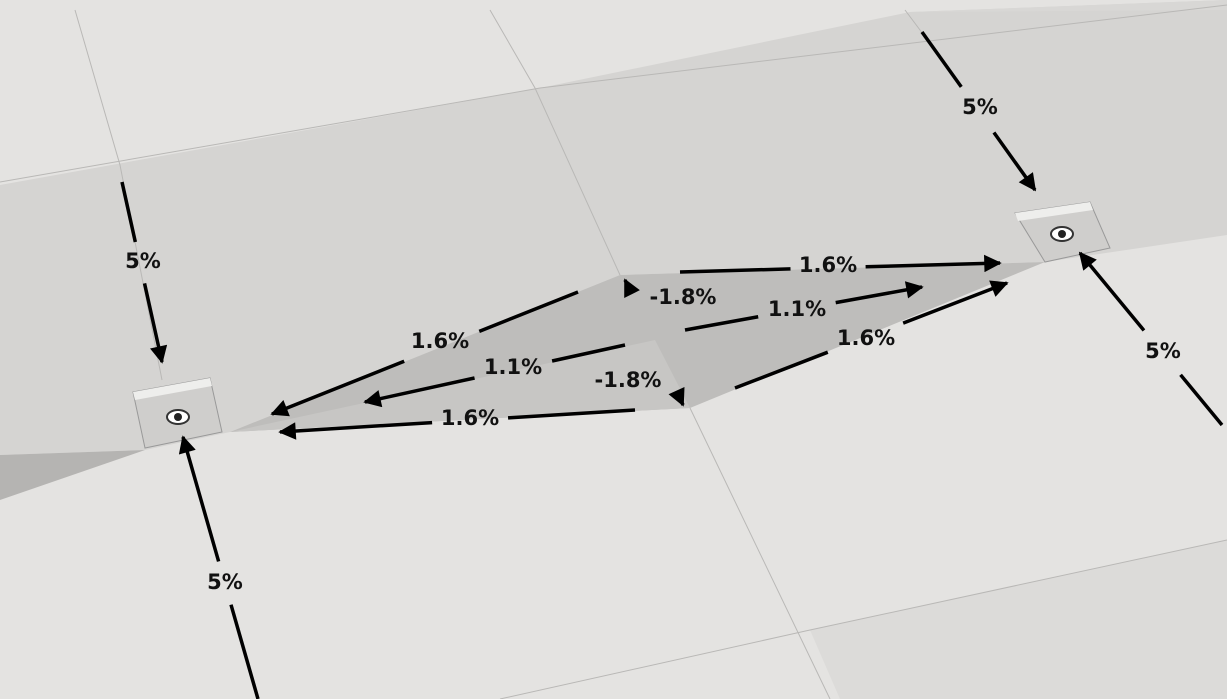 The image size is (1227, 699). What do you see at coordinates (177, 413) in the screenshot?
I see `drain-left` at bounding box center [177, 413].